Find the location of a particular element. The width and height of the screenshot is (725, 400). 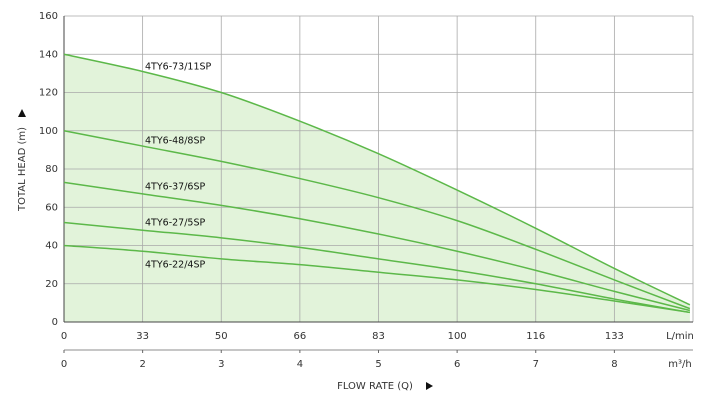

y-axis-label: TOTAL HEAD (m) is located at coordinates (22, 169).